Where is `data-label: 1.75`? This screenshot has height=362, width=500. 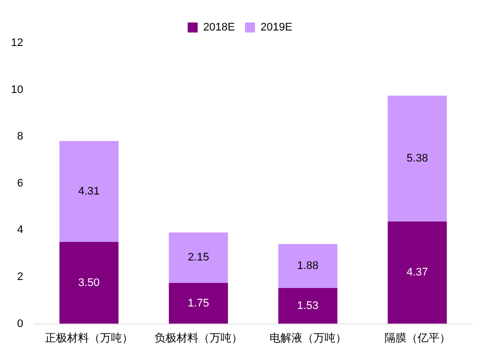
data-label: 1.75 is located at coordinates (199, 303).